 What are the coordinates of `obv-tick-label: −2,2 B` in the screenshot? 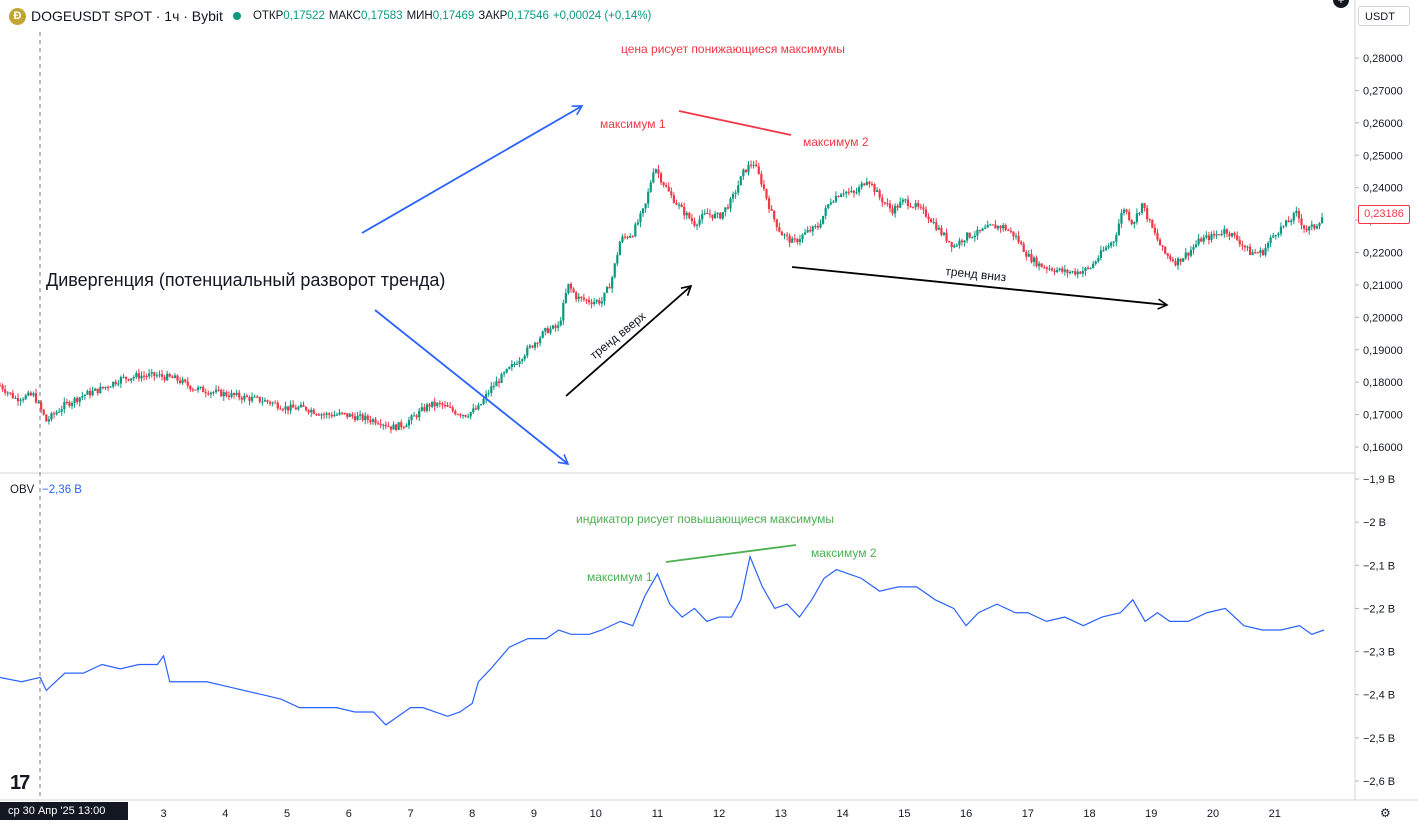 It's located at (1379, 609).